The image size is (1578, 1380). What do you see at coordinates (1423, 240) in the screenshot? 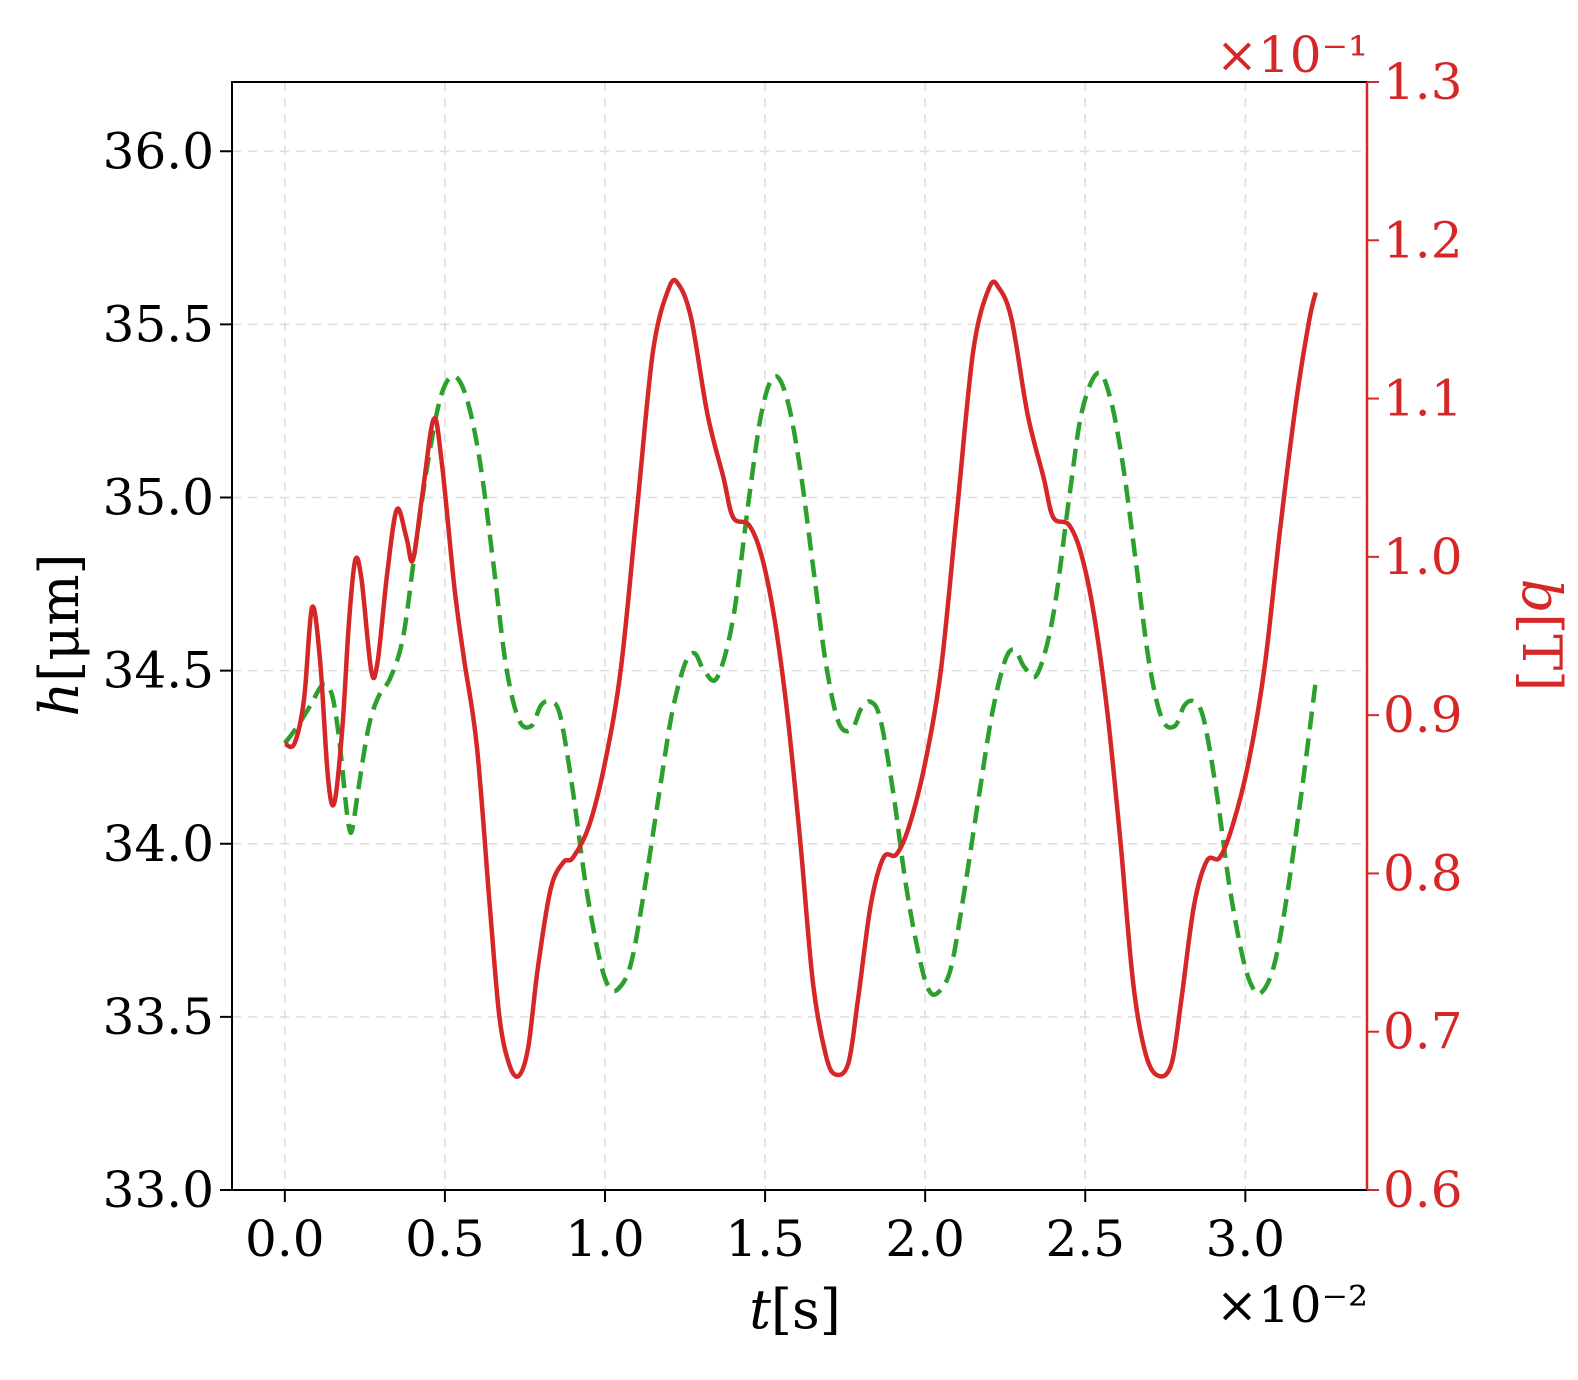
I see `y2-tick-label: 1.2` at bounding box center [1423, 240].